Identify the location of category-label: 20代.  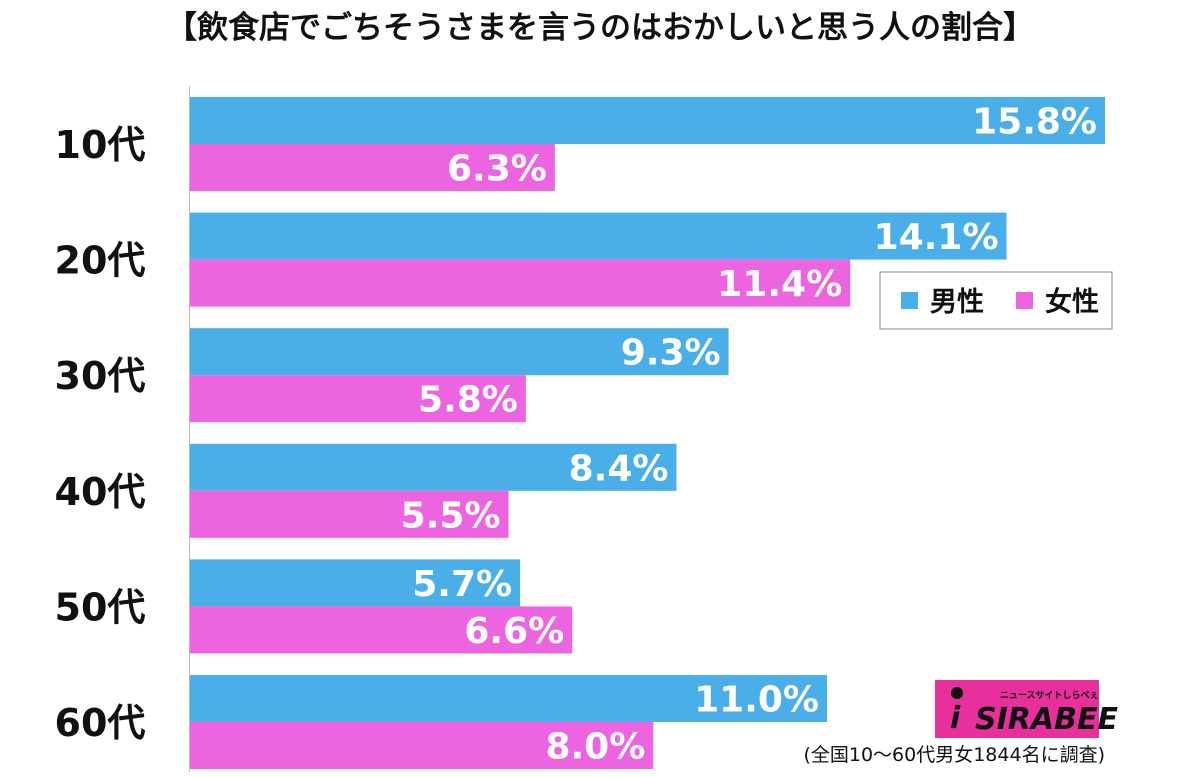
(100, 261).